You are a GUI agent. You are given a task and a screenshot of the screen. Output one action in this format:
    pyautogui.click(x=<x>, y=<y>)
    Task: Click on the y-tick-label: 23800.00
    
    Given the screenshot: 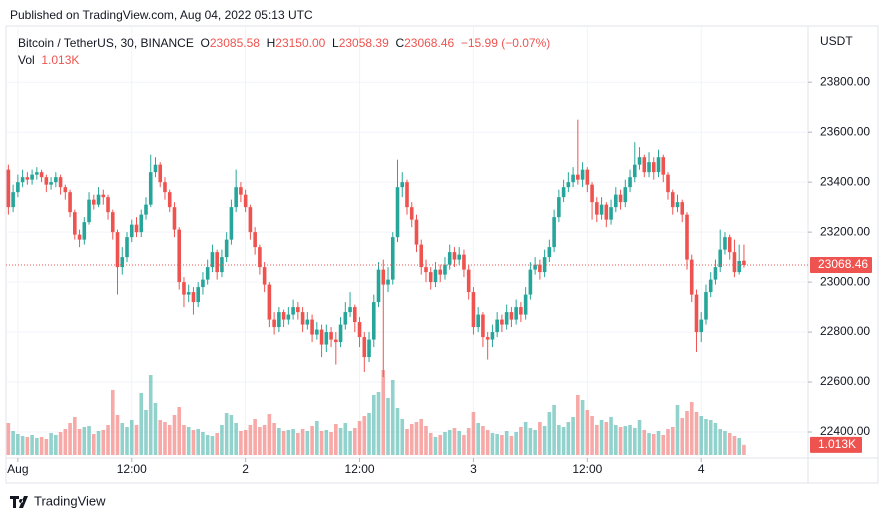 What is the action you would take?
    pyautogui.click(x=845, y=81)
    